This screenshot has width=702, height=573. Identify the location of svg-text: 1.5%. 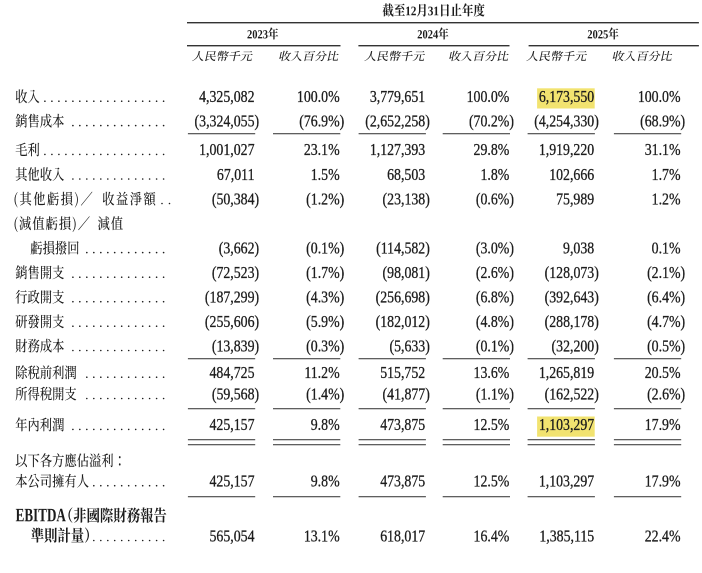
(325, 175).